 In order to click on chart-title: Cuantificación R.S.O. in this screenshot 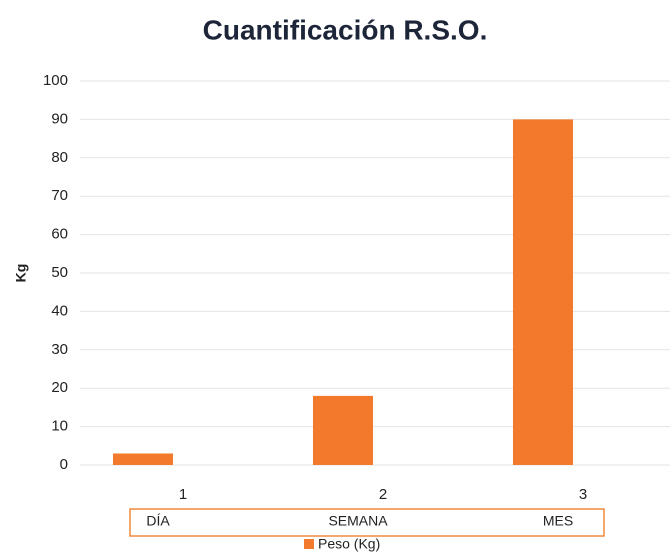, I will do `click(345, 29)`.